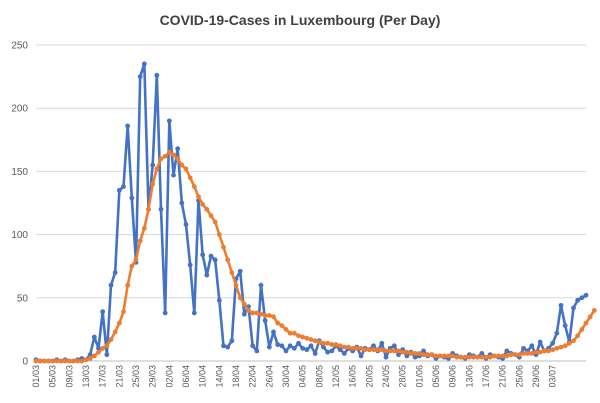  I want to click on x-tick-label: 10/04, so click(203, 376).